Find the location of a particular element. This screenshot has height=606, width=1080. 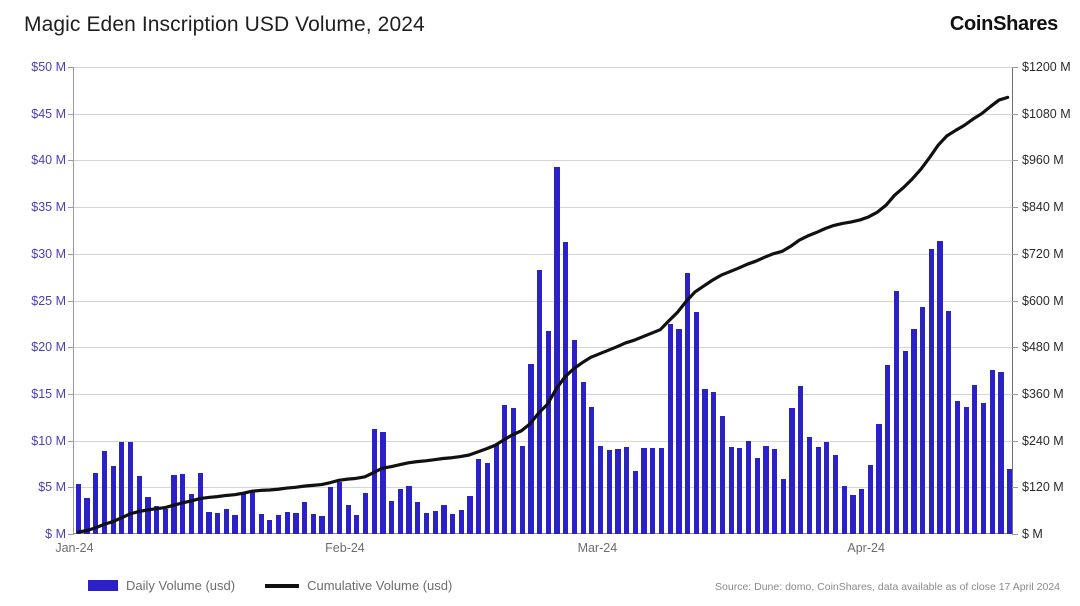

y-axis-left-tick-label: $30 M is located at coordinates (48, 253).